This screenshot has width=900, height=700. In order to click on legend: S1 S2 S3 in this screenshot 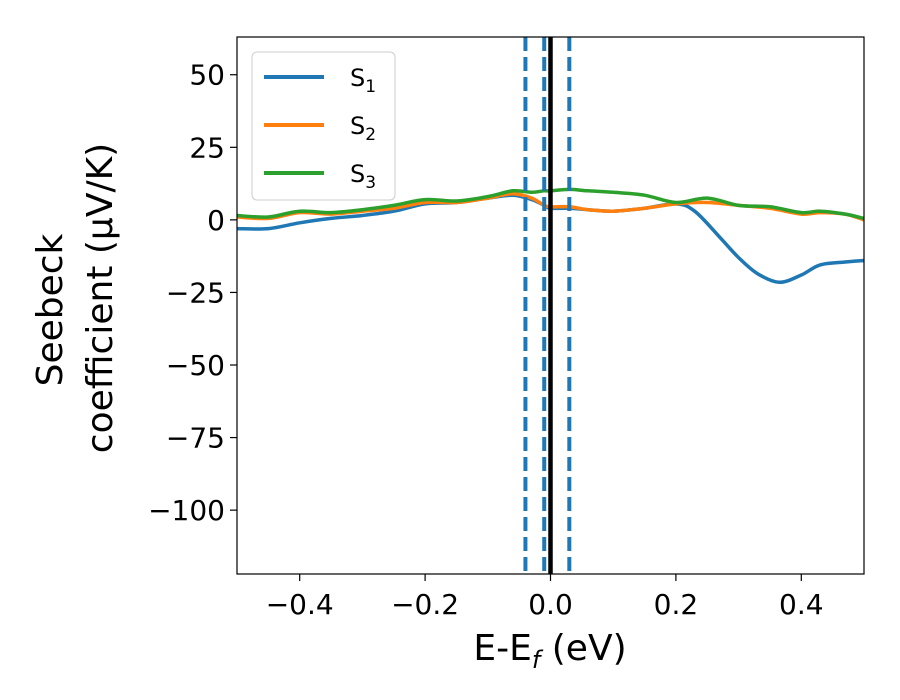, I will do `click(323, 126)`.